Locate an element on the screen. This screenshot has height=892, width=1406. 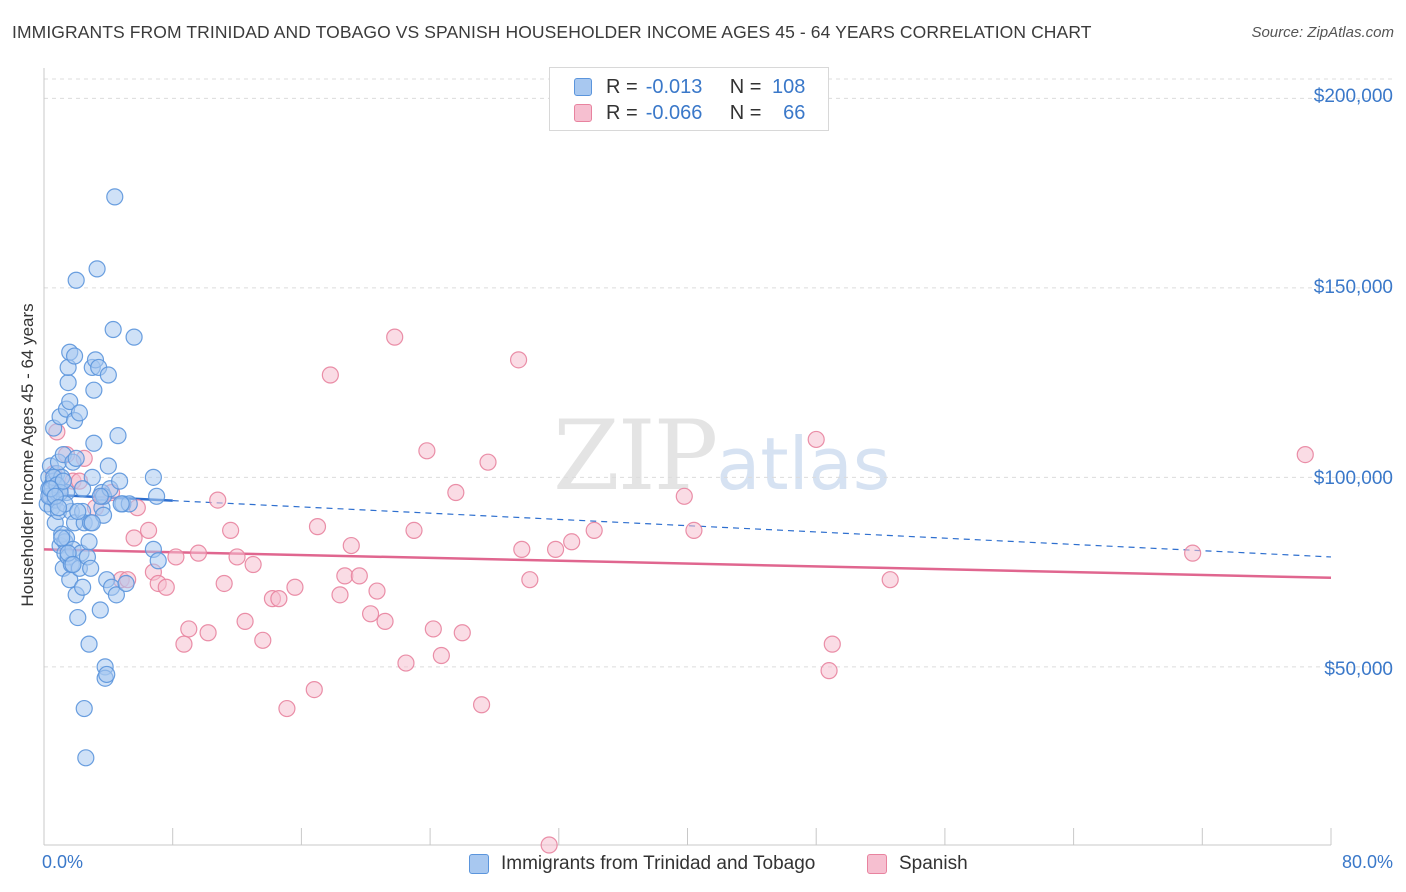
watermark-atlas: atlas is located at coordinates (803, 464).